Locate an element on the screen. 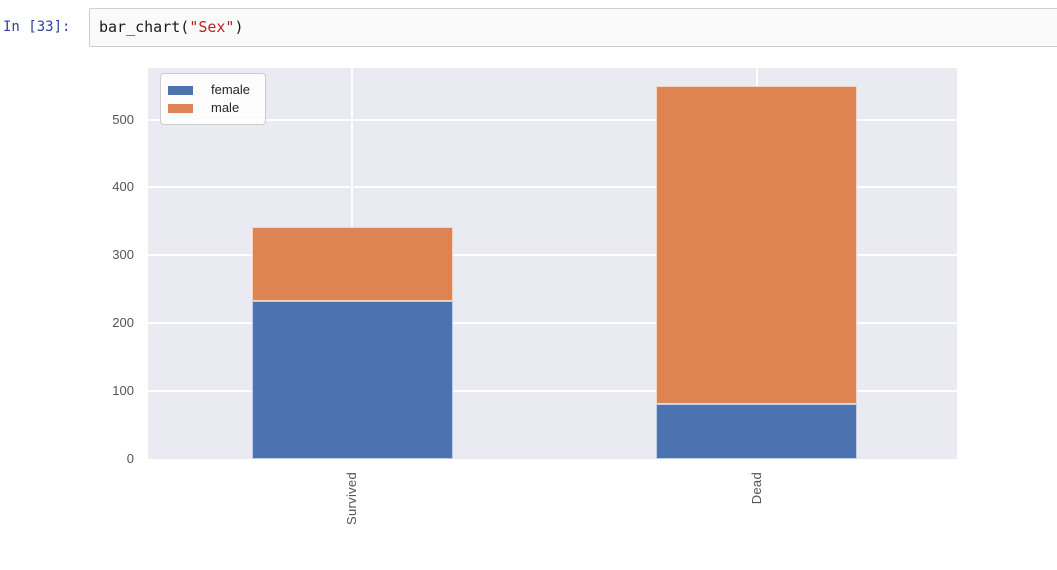  code-cell-editor: bar_chart("Sex") is located at coordinates (573, 27).